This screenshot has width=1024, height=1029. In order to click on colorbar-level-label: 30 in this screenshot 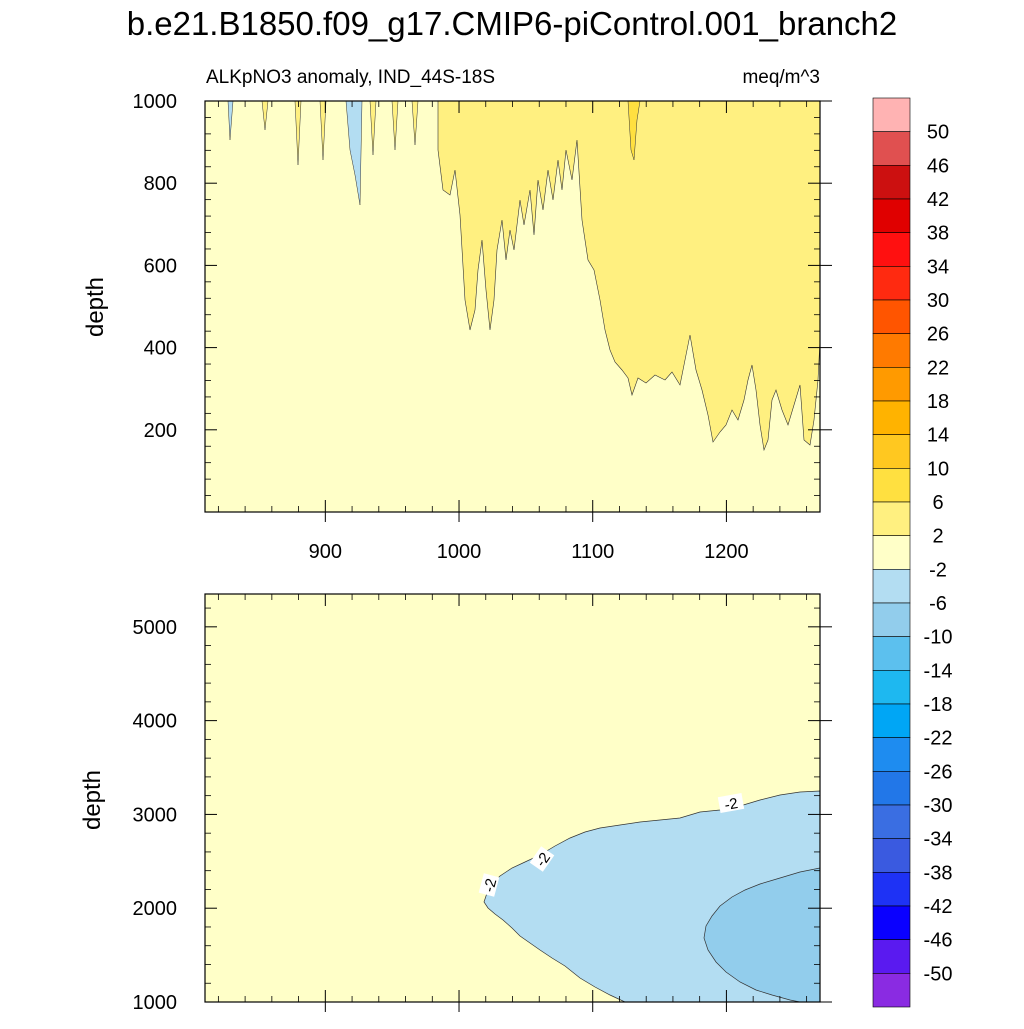, I will do `click(938, 301)`.